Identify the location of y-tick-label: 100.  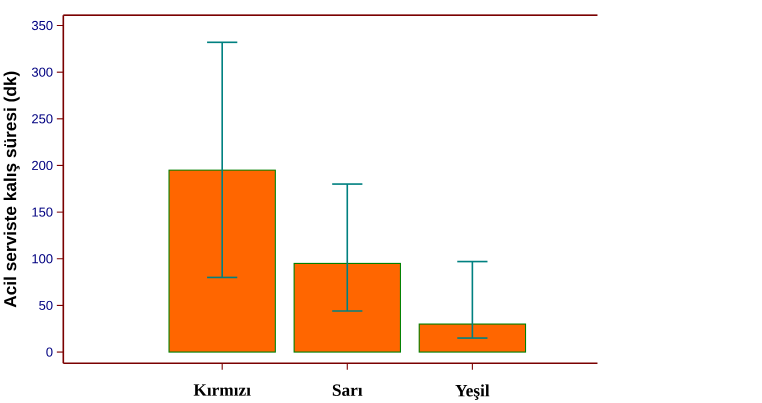
(42, 259).